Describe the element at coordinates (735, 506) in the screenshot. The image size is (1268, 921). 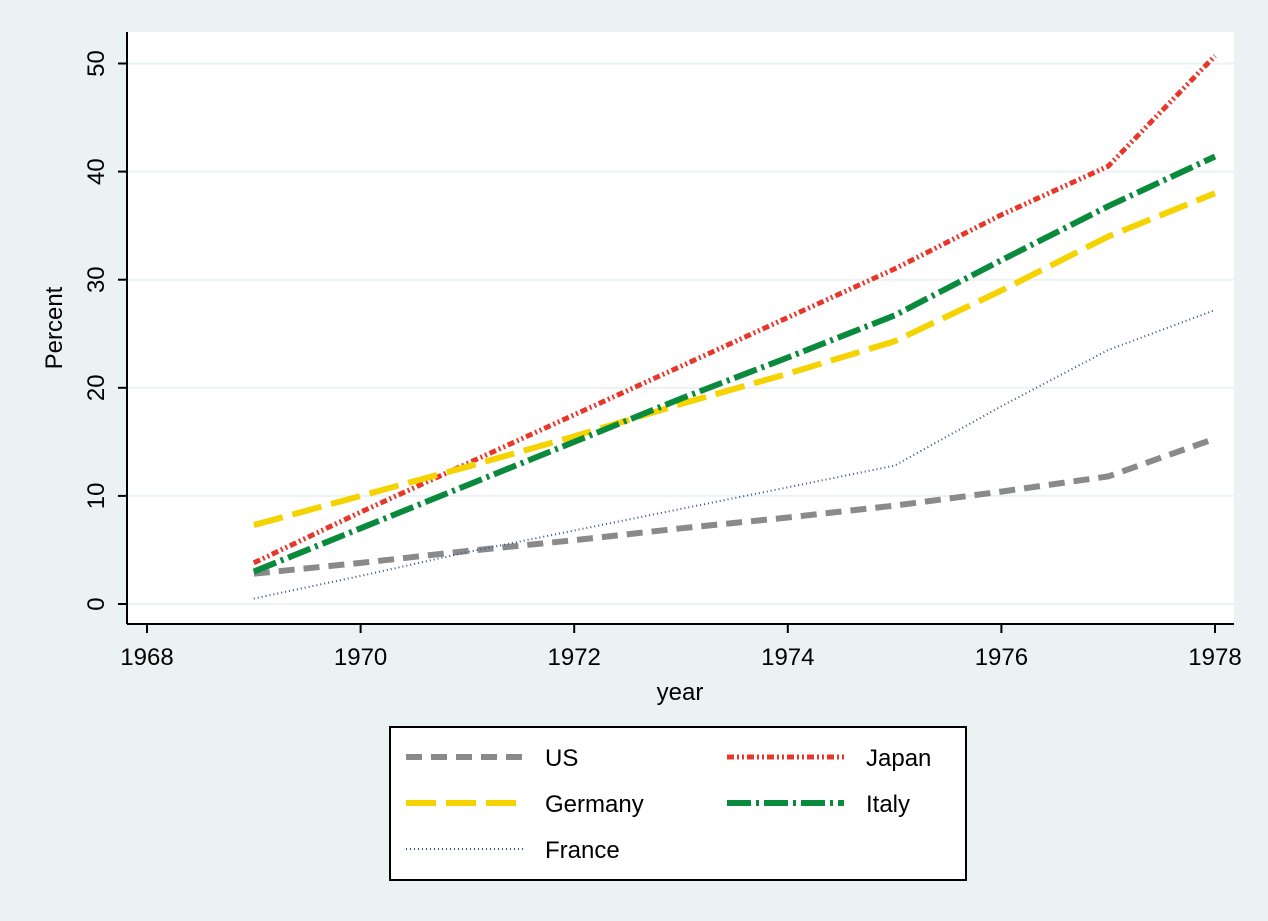
I see `series-line-us` at that location.